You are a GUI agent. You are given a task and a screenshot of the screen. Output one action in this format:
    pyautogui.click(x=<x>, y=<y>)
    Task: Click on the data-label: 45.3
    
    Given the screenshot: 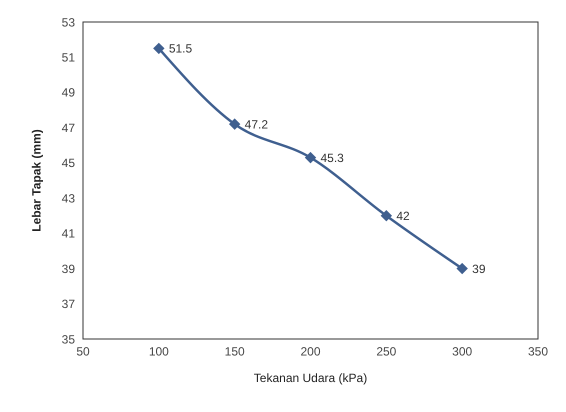 What is the action you would take?
    pyautogui.click(x=332, y=157)
    